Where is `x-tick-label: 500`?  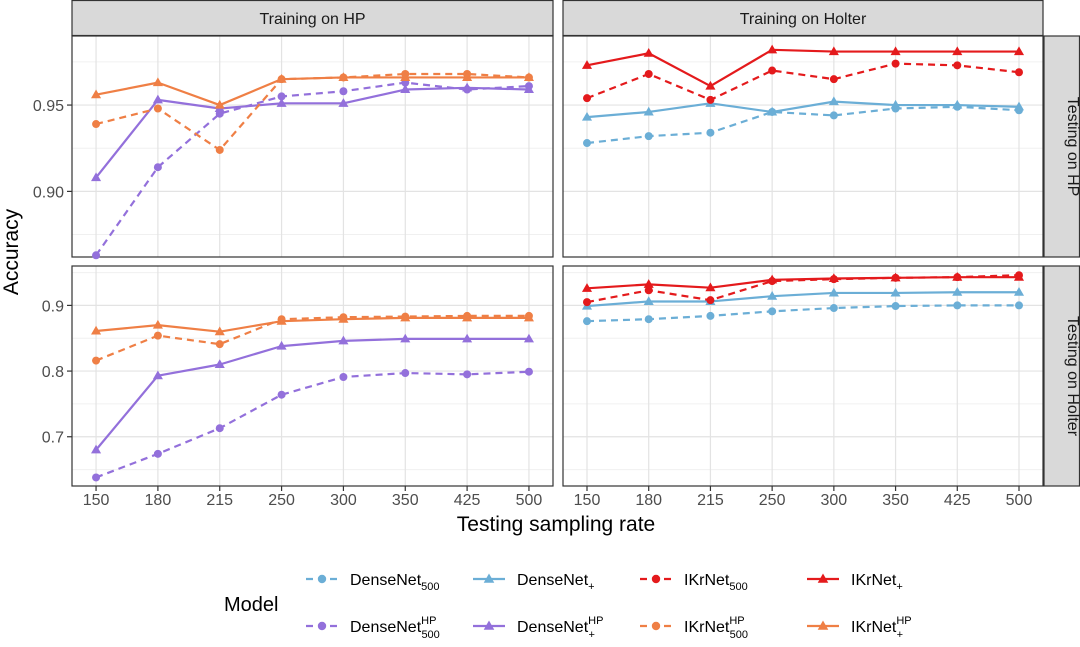 x-tick-label: 500 is located at coordinates (529, 500).